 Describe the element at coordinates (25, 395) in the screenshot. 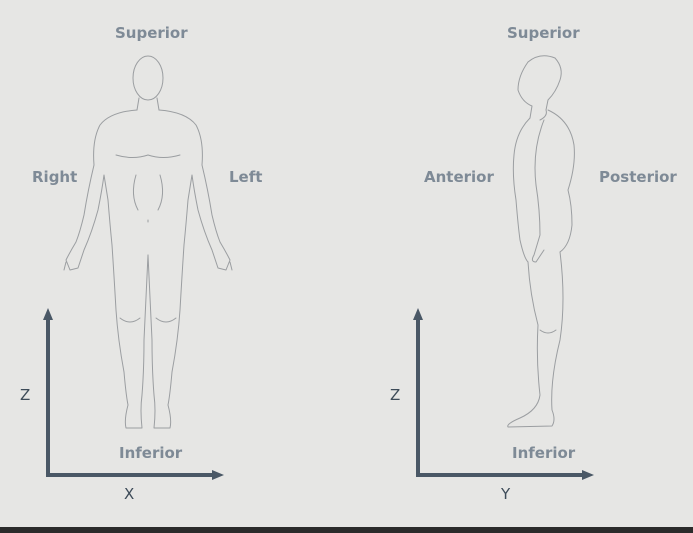

I see `front-z-axis-label: Z` at that location.